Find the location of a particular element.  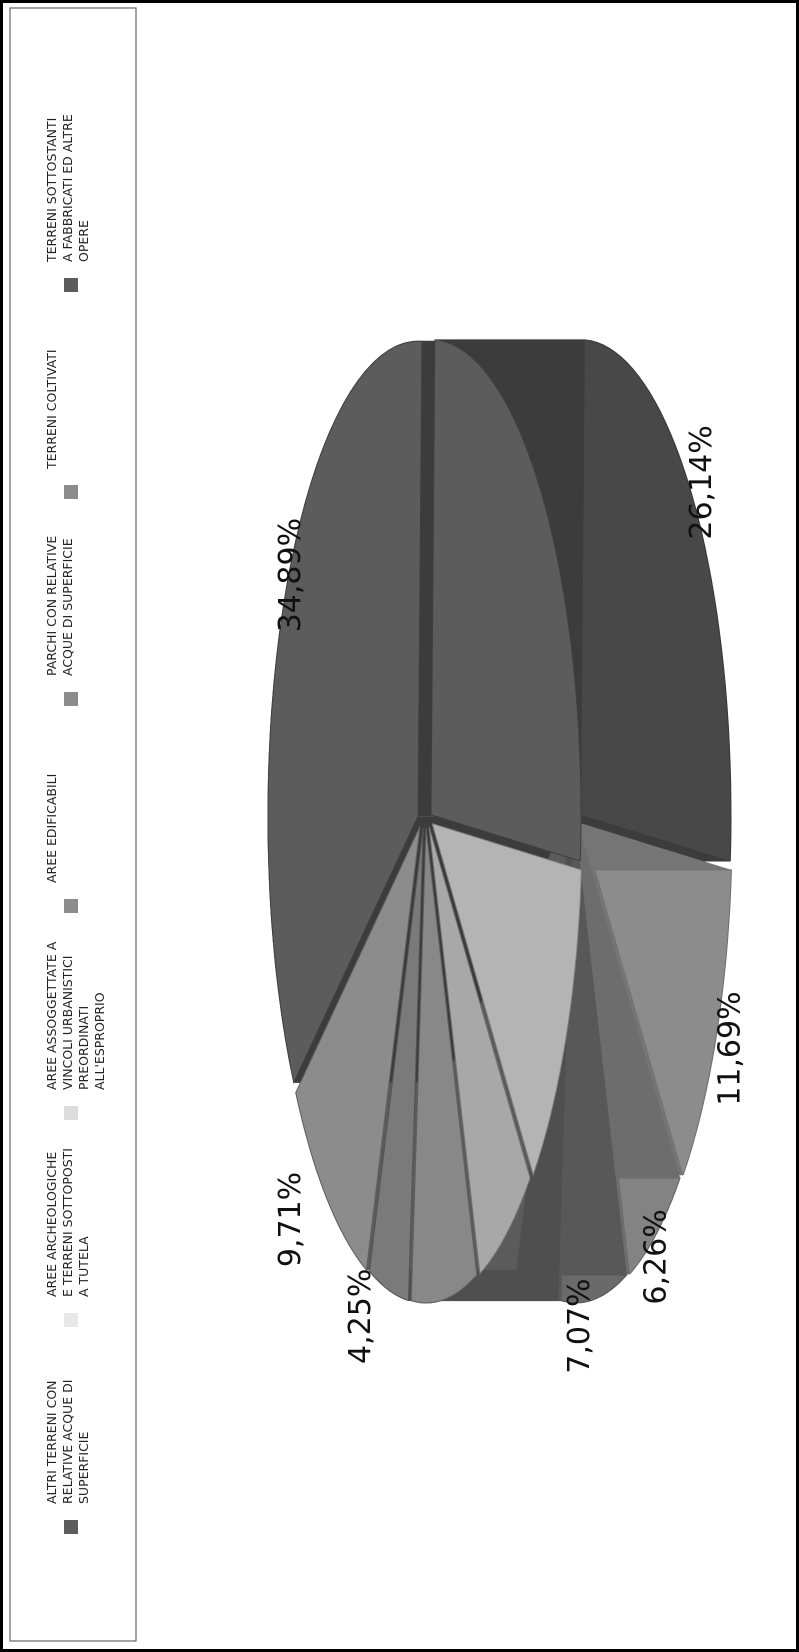

legend-label: VINCOLI URBANISTICI is located at coordinates (67, 1023).